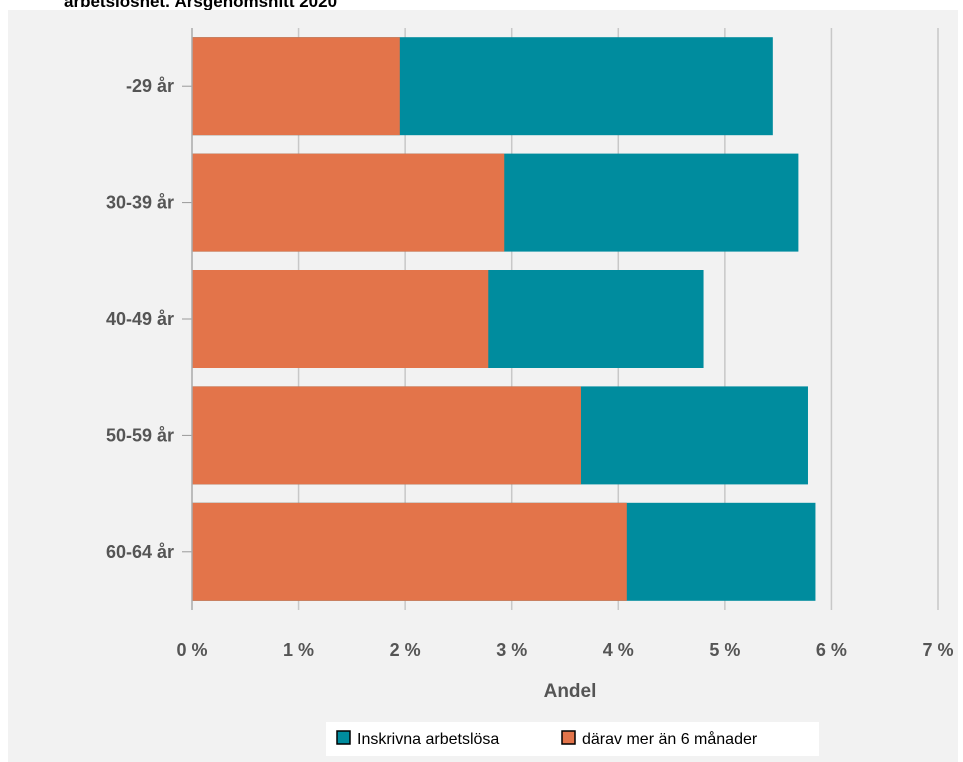 This screenshot has height=762, width=963. I want to click on y-tick-label: 50-59 år, so click(140, 435).